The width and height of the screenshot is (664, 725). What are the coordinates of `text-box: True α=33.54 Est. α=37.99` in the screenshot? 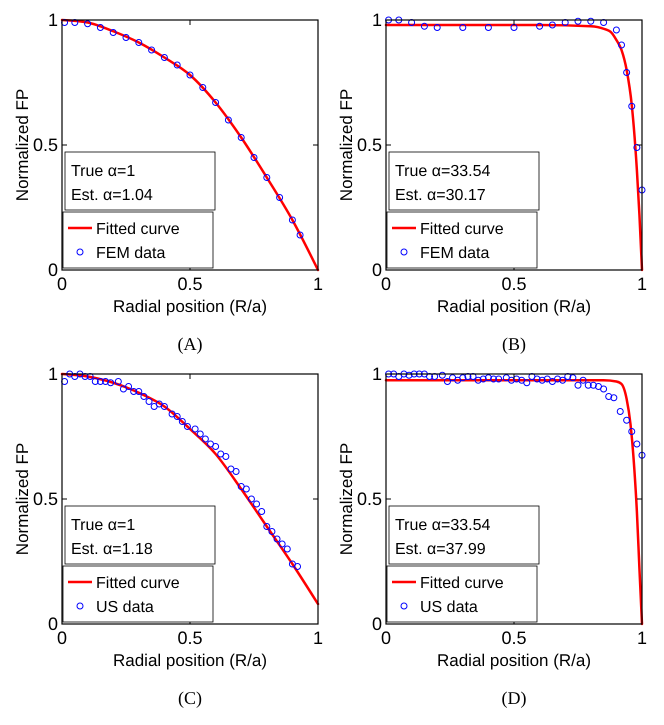 It's located at (464, 535).